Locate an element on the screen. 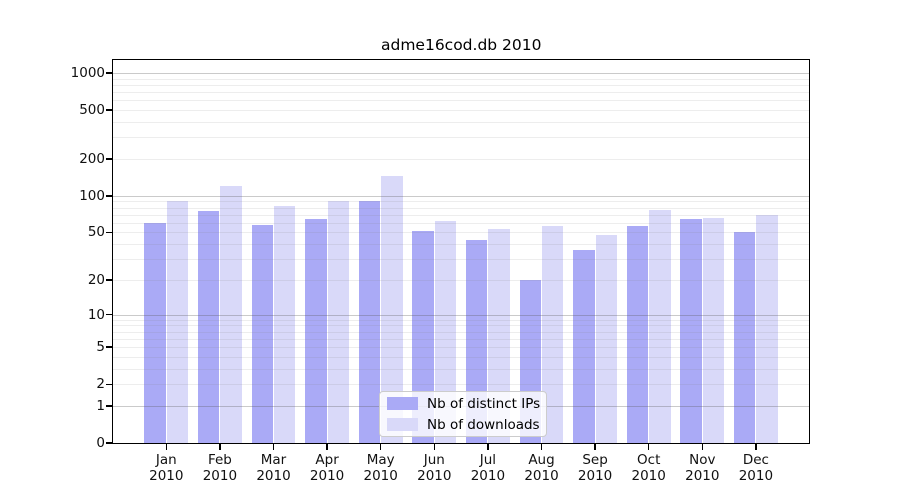 The width and height of the screenshot is (900, 500). x-tick-label: Oct 2010 is located at coordinates (648, 468).